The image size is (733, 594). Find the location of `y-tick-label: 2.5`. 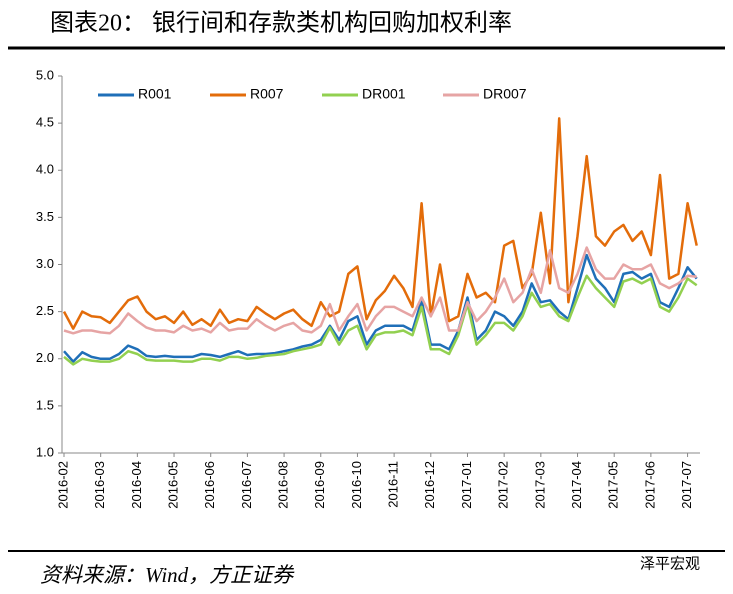

y-tick-label: 2.5 is located at coordinates (45, 310).